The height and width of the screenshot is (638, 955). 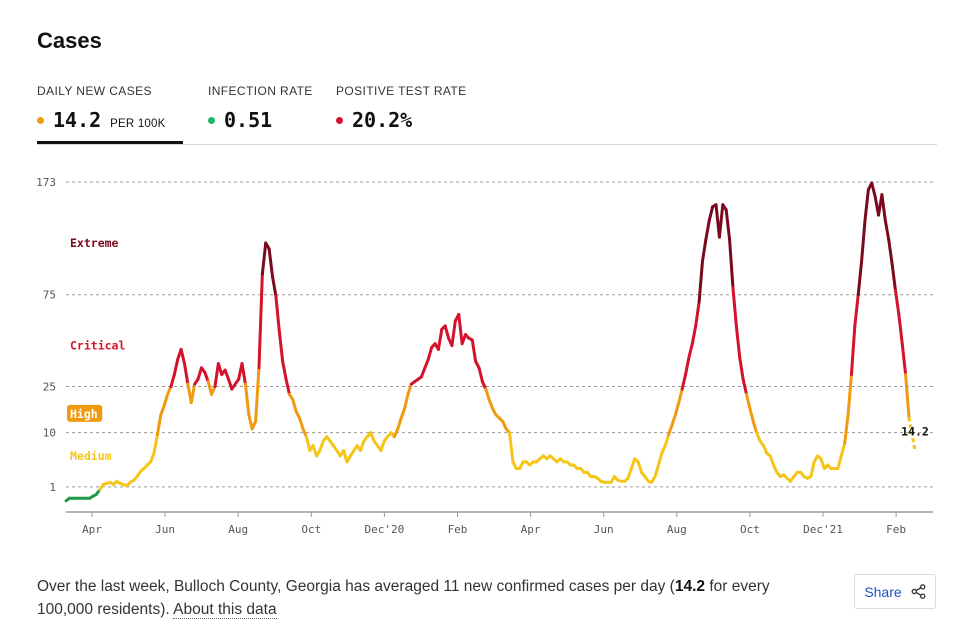 What do you see at coordinates (403, 598) in the screenshot?
I see `summary-text-after: for every 100,000 residents).` at bounding box center [403, 598].